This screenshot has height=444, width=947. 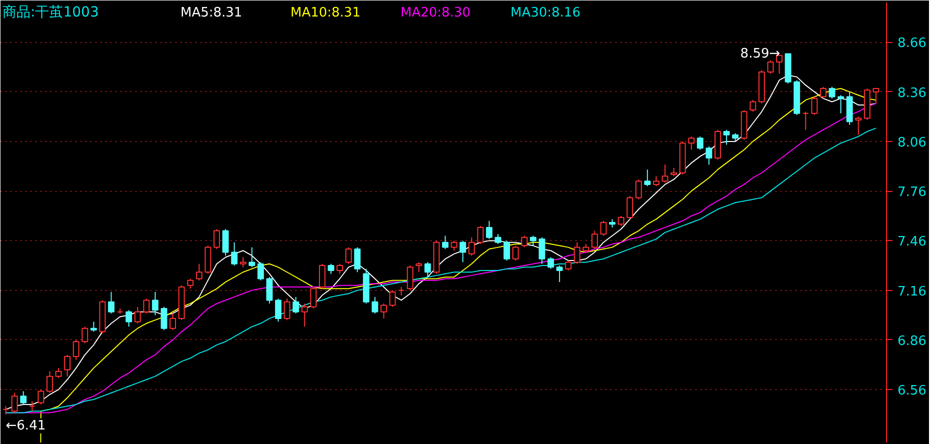 What do you see at coordinates (760, 54) in the screenshot?
I see `annotation: 8.59→` at bounding box center [760, 54].